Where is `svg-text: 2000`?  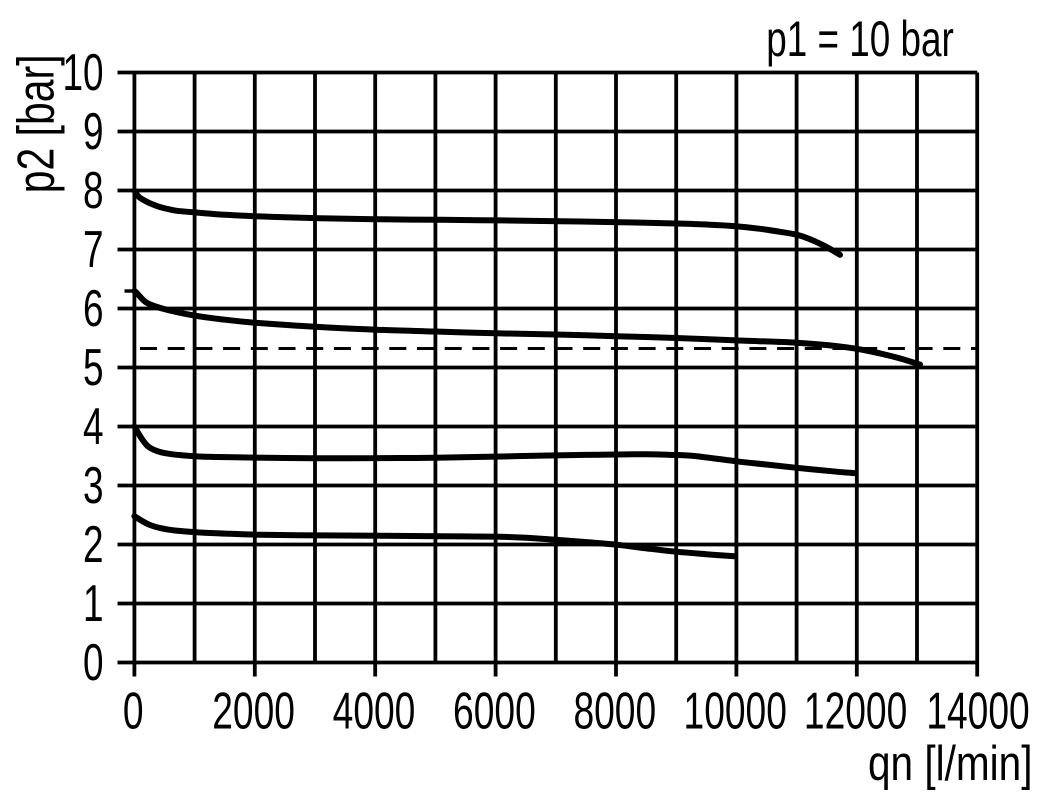 svg-text: 2000 is located at coordinates (253, 710).